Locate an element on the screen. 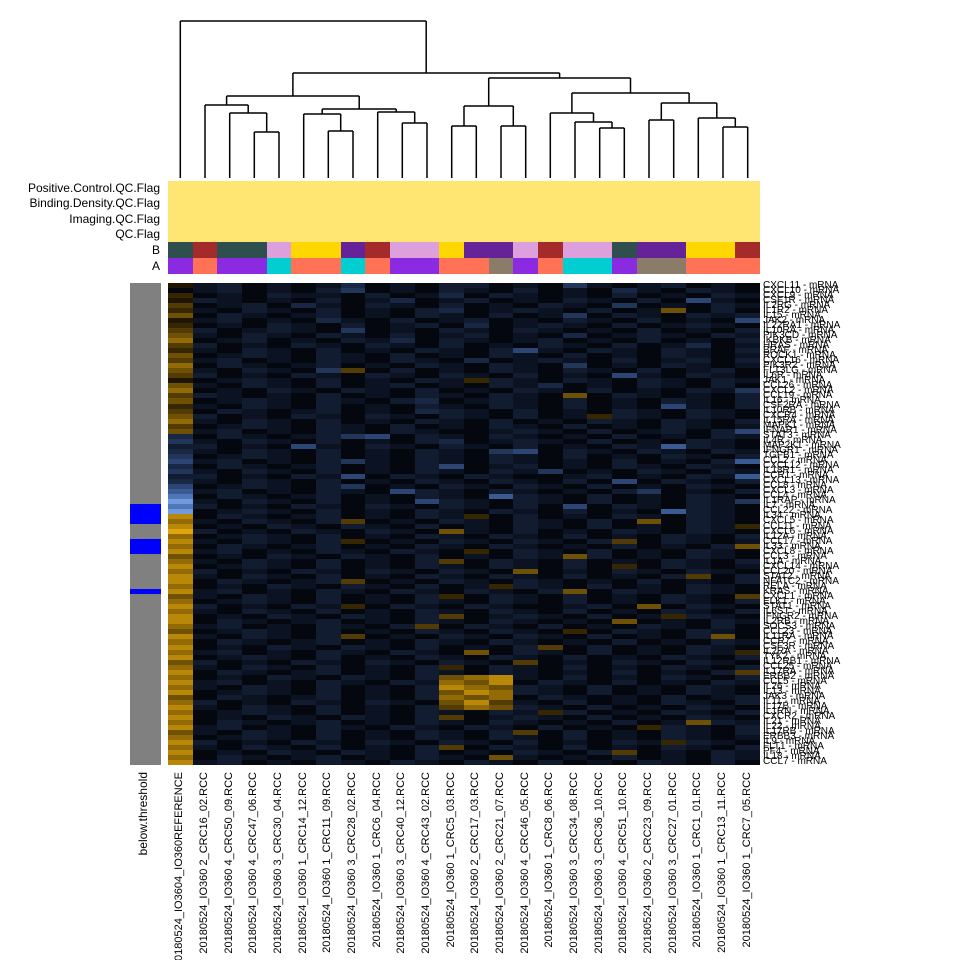 This screenshot has width=960, height=960. row-label: STAT2 - mRNA is located at coordinates (797, 576).